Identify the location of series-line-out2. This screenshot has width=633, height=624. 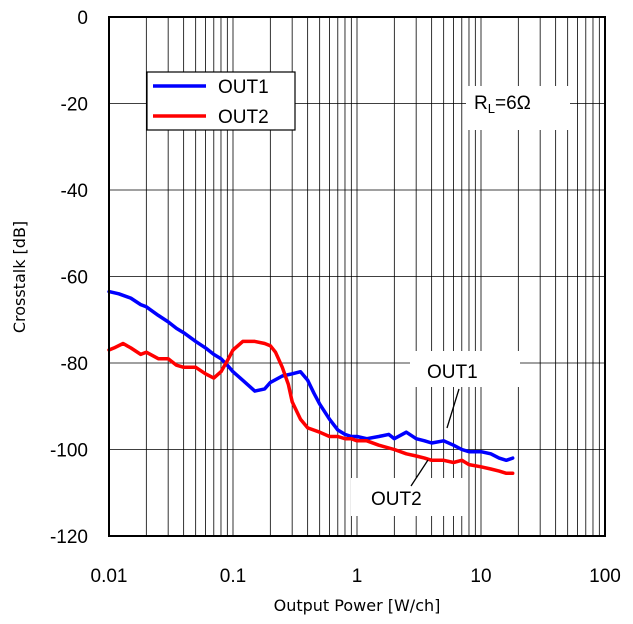
(311, 407).